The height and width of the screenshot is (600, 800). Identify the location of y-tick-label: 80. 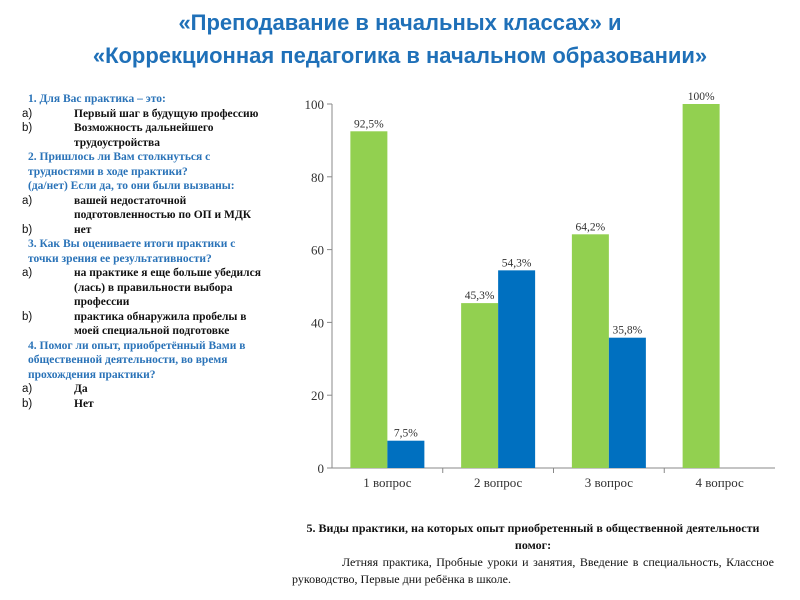
(317, 177).